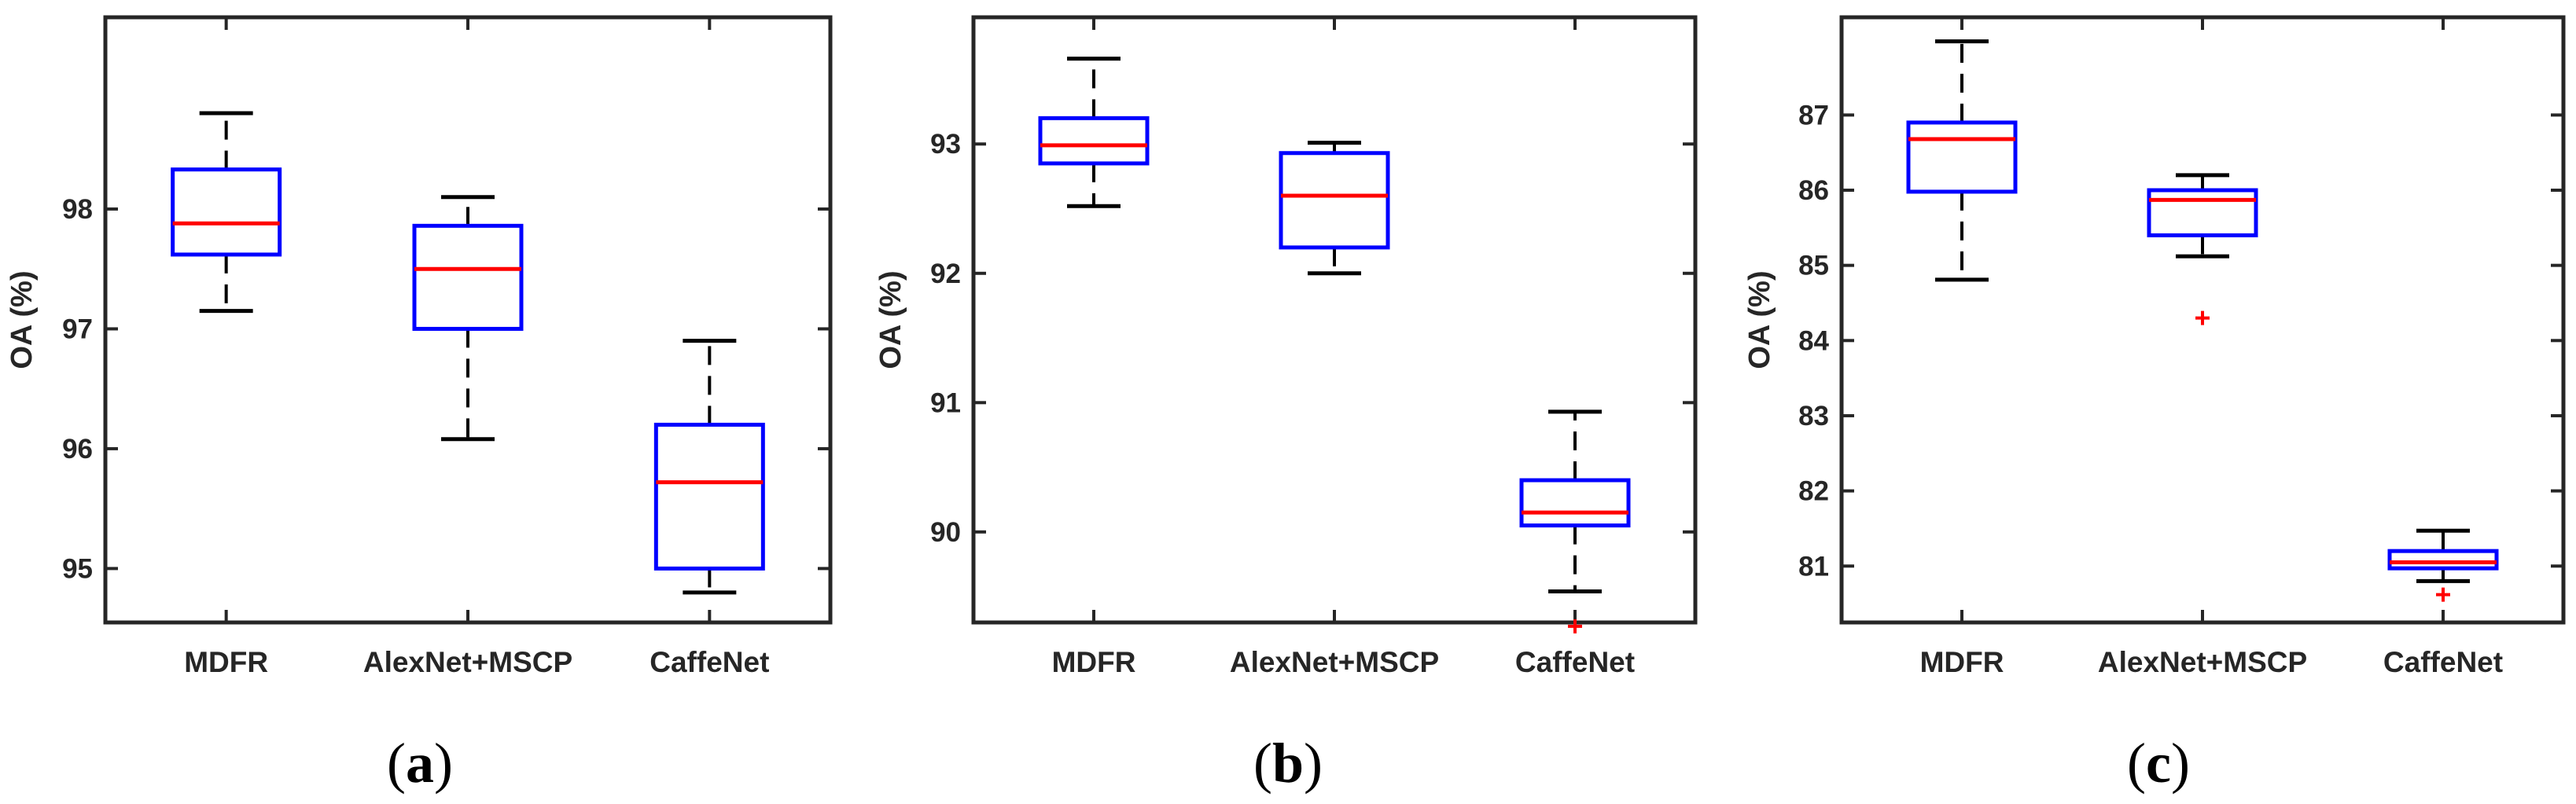  What do you see at coordinates (1814, 190) in the screenshot?
I see `y-tick-label: 86` at bounding box center [1814, 190].